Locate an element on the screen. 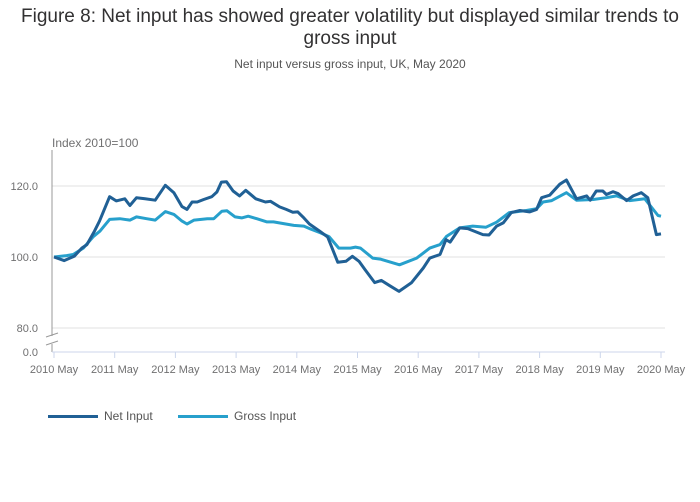  x-tick-label: 2018 May is located at coordinates (539, 370).